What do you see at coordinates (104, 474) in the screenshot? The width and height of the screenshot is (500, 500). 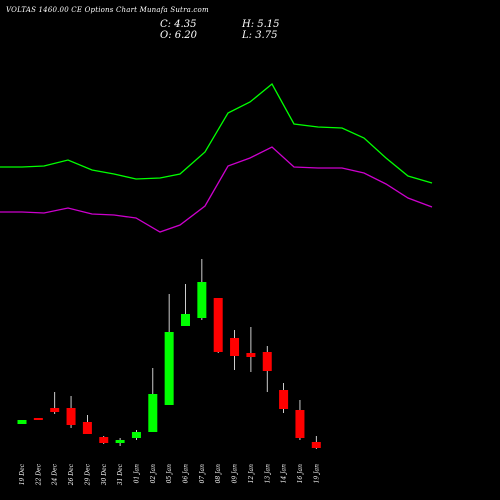 I see `x-tick-label: 30 Dec` at bounding box center [104, 474].